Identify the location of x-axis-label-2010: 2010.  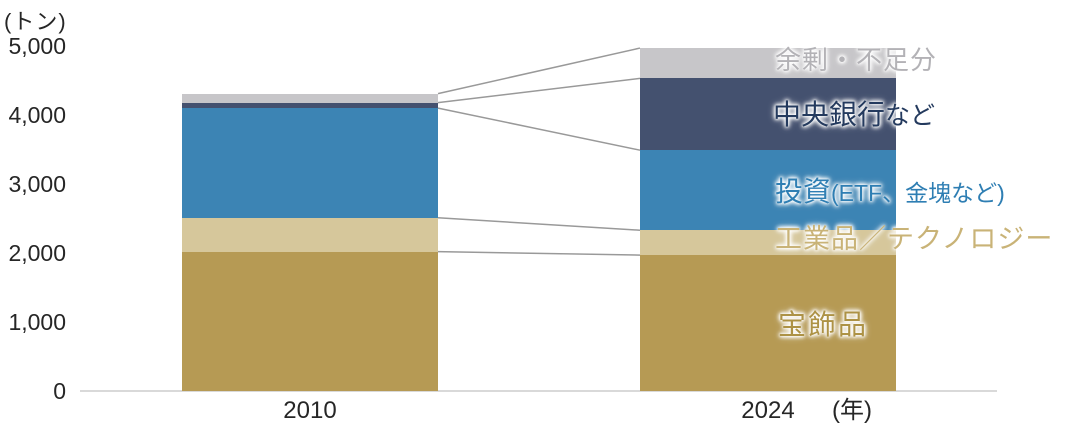
(310, 410).